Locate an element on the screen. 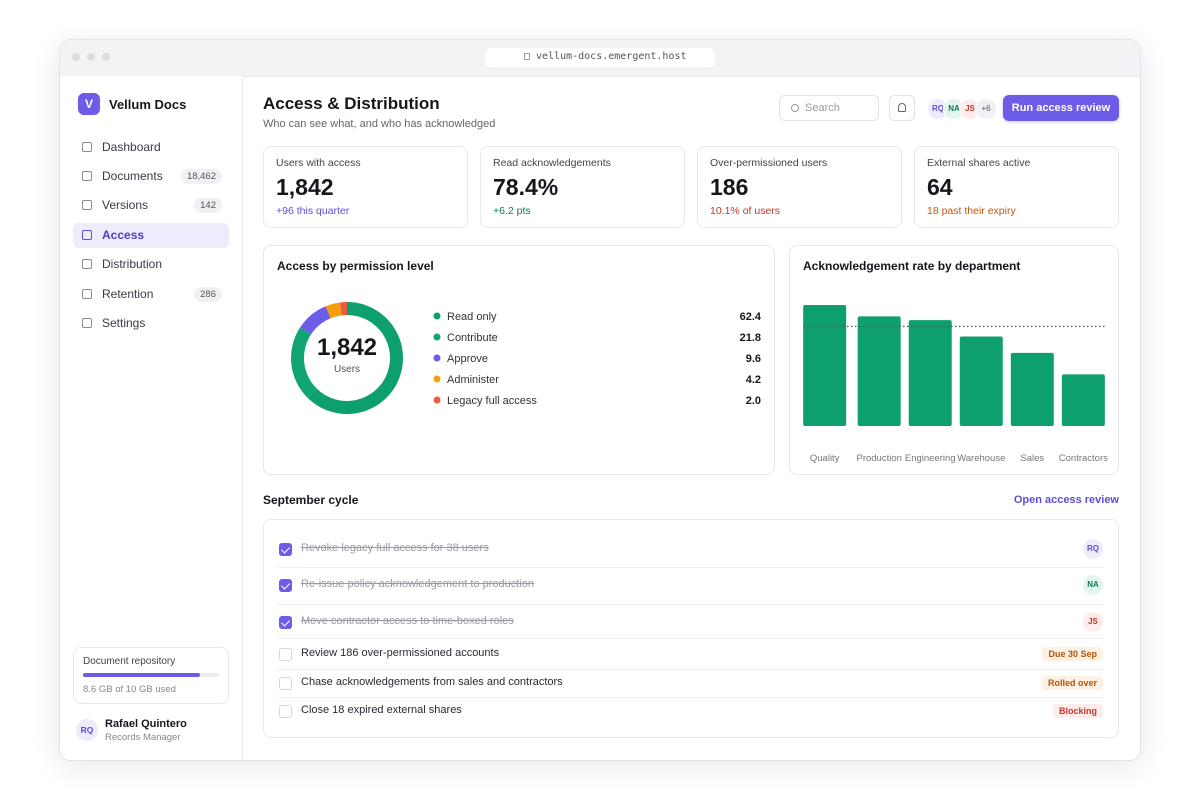 The image size is (1200, 800). storage-title: Document repository is located at coordinates (129, 661).